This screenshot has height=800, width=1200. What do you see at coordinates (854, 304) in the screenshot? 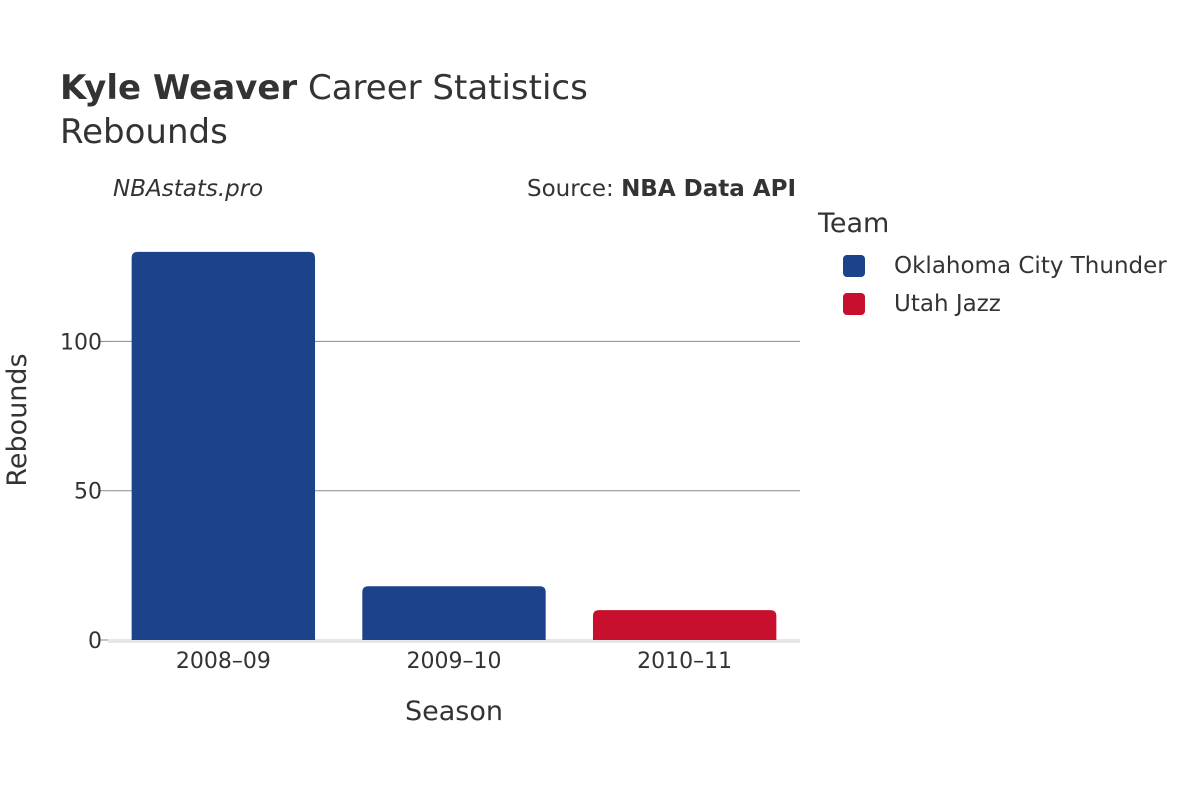
I see `legend-swatch-utah` at bounding box center [854, 304].